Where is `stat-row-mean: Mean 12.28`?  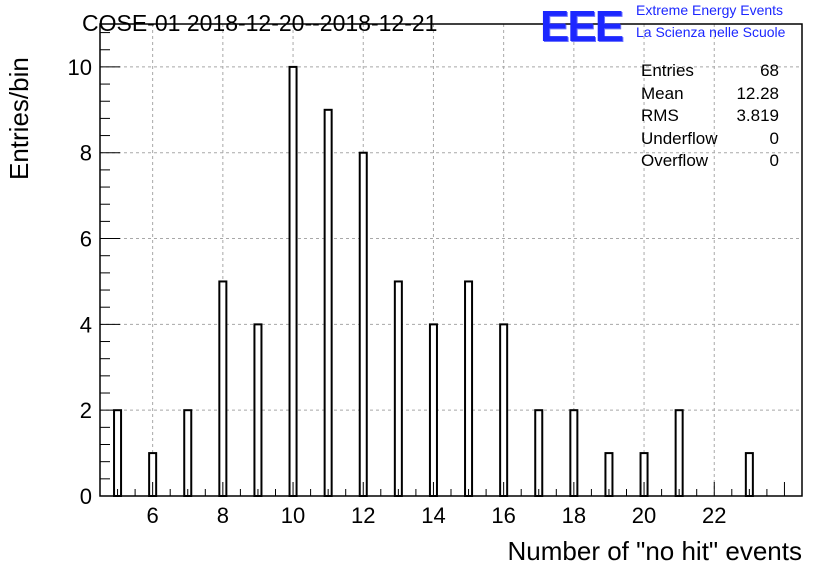
stat-row-mean: Mean 12.28 is located at coordinates (710, 94).